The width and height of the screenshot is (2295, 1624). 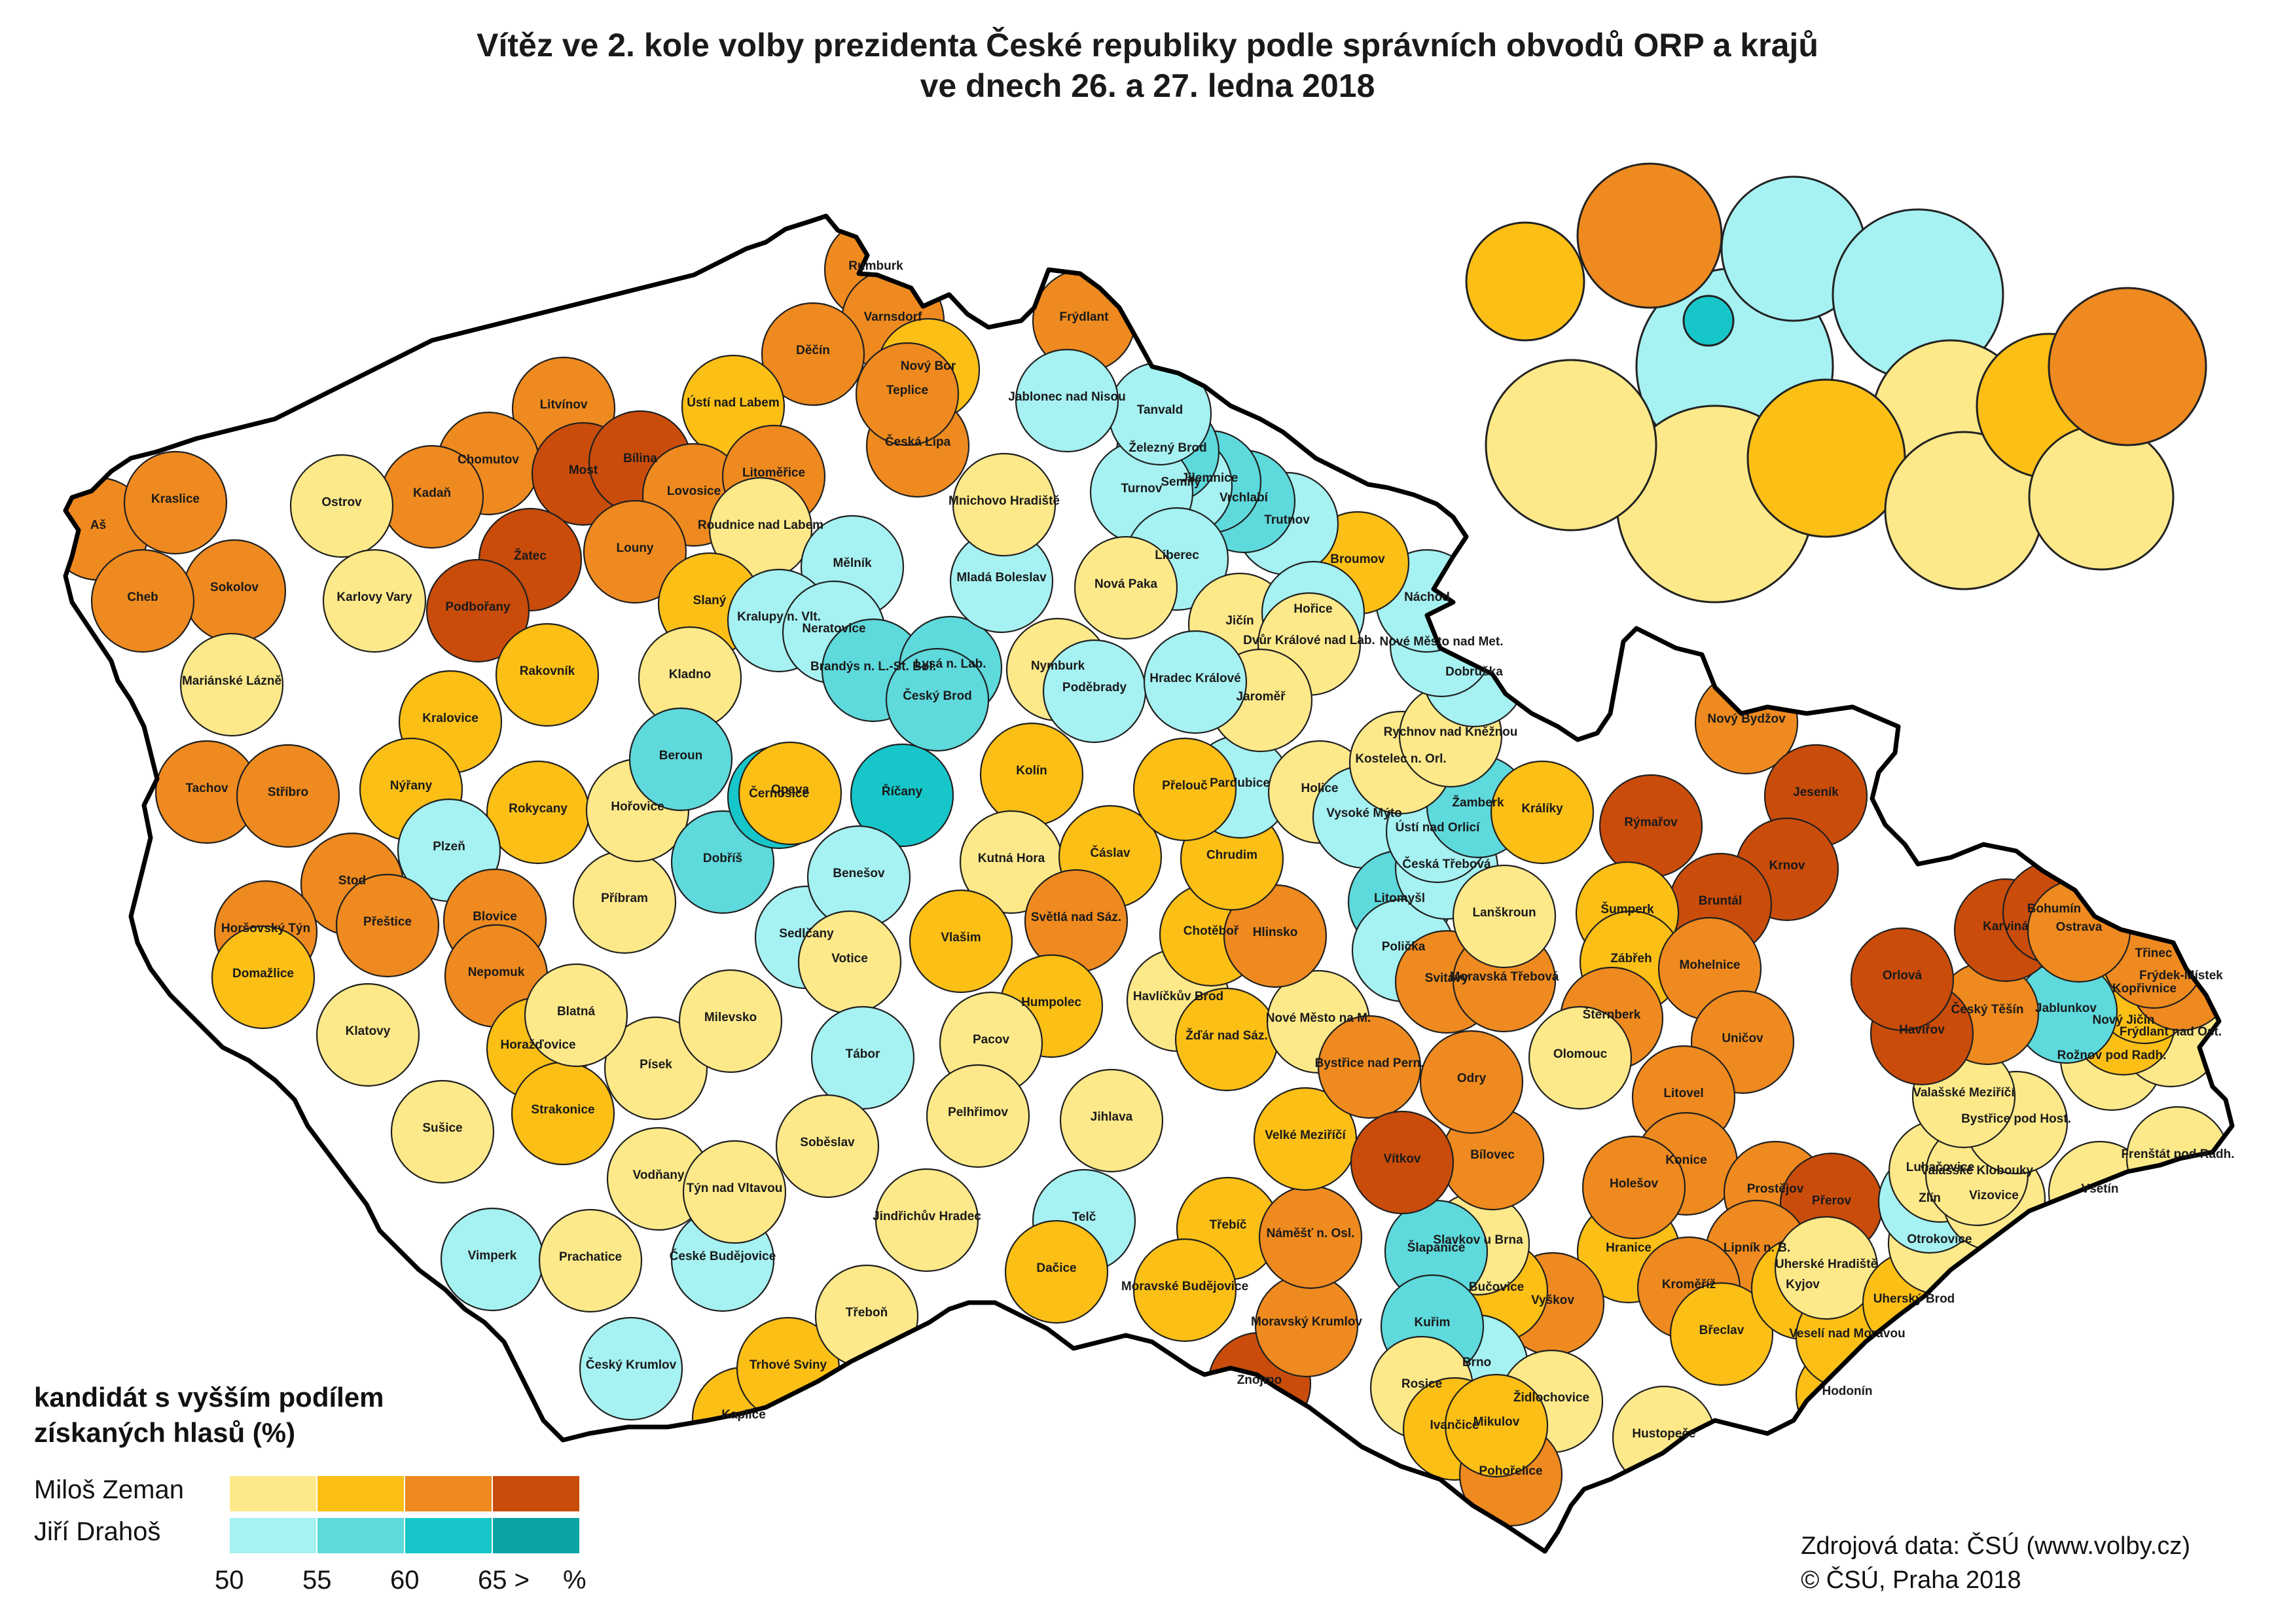 What do you see at coordinates (1504, 913) in the screenshot?
I see `orp-label: Lanškroun` at bounding box center [1504, 913].